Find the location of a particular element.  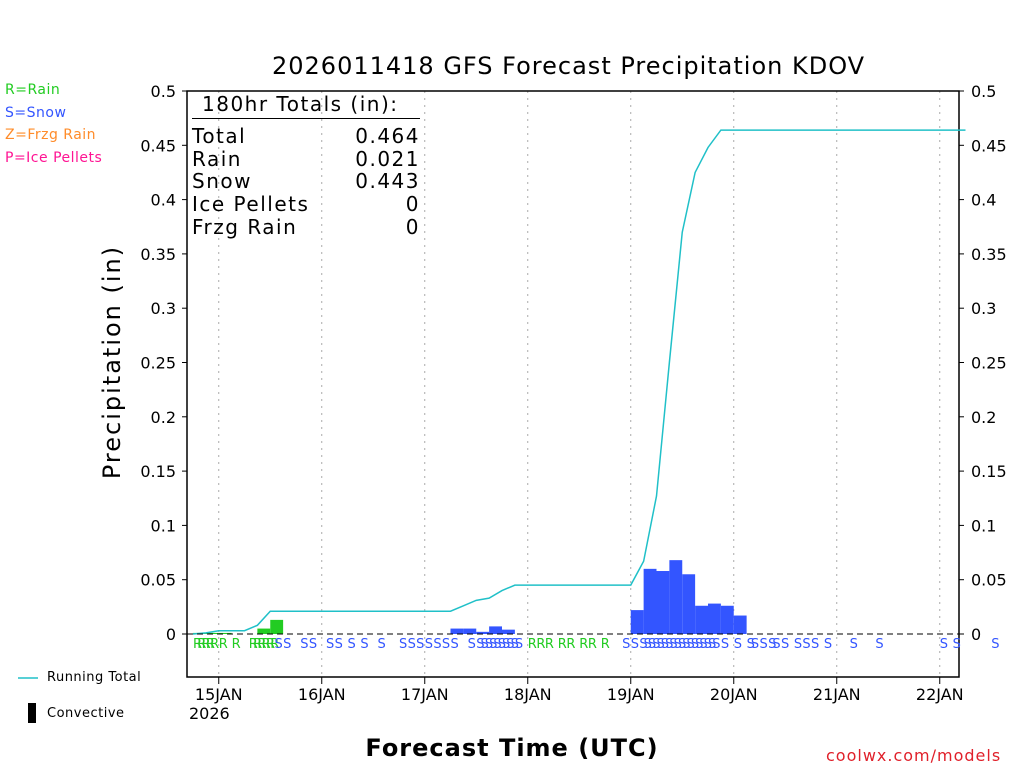

type-legend-P: P=Ice Pellets is located at coordinates (54, 157).